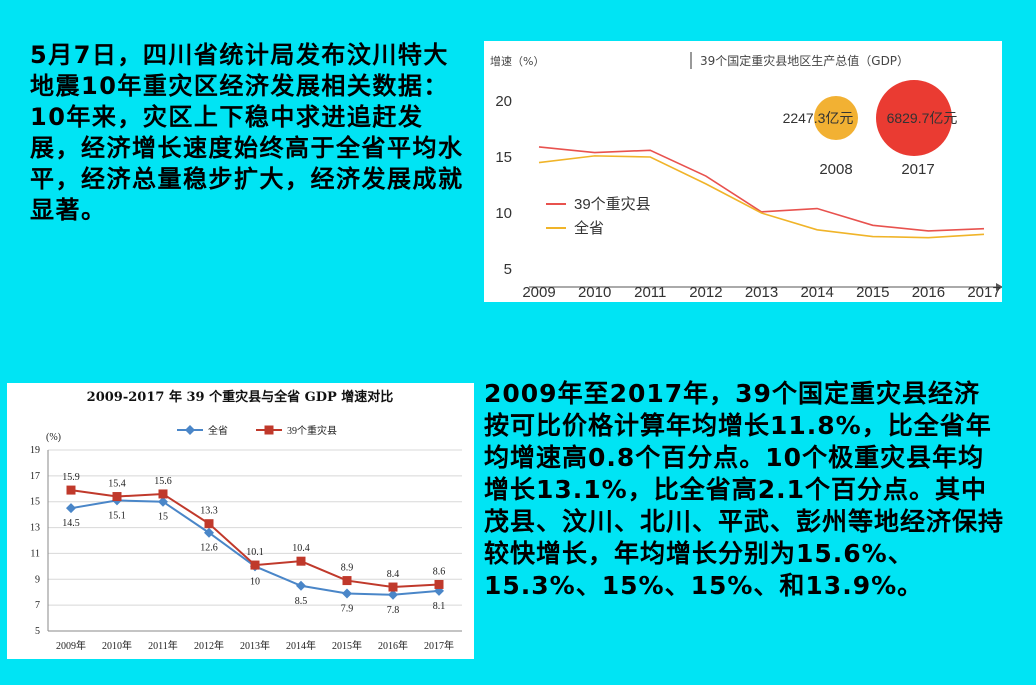 This screenshot has height=685, width=1036. I want to click on data-label-zhongzai: 8.6, so click(439, 571).